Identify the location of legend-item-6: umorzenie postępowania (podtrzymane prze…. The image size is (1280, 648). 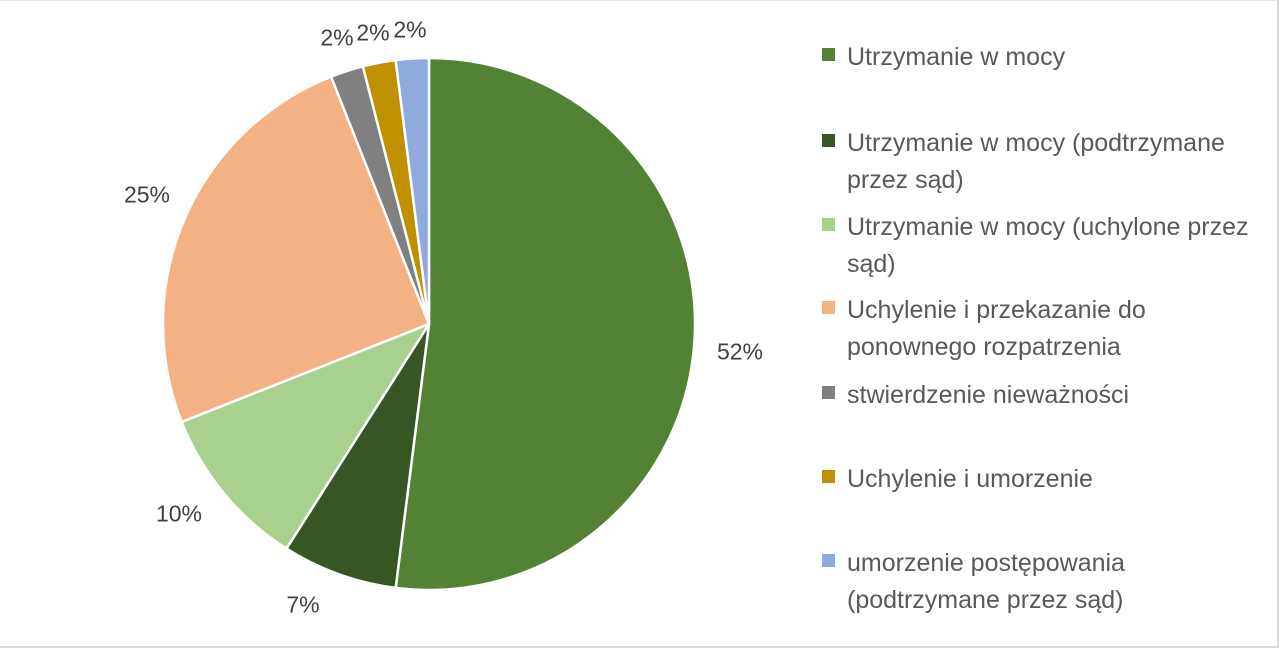
(999, 582).